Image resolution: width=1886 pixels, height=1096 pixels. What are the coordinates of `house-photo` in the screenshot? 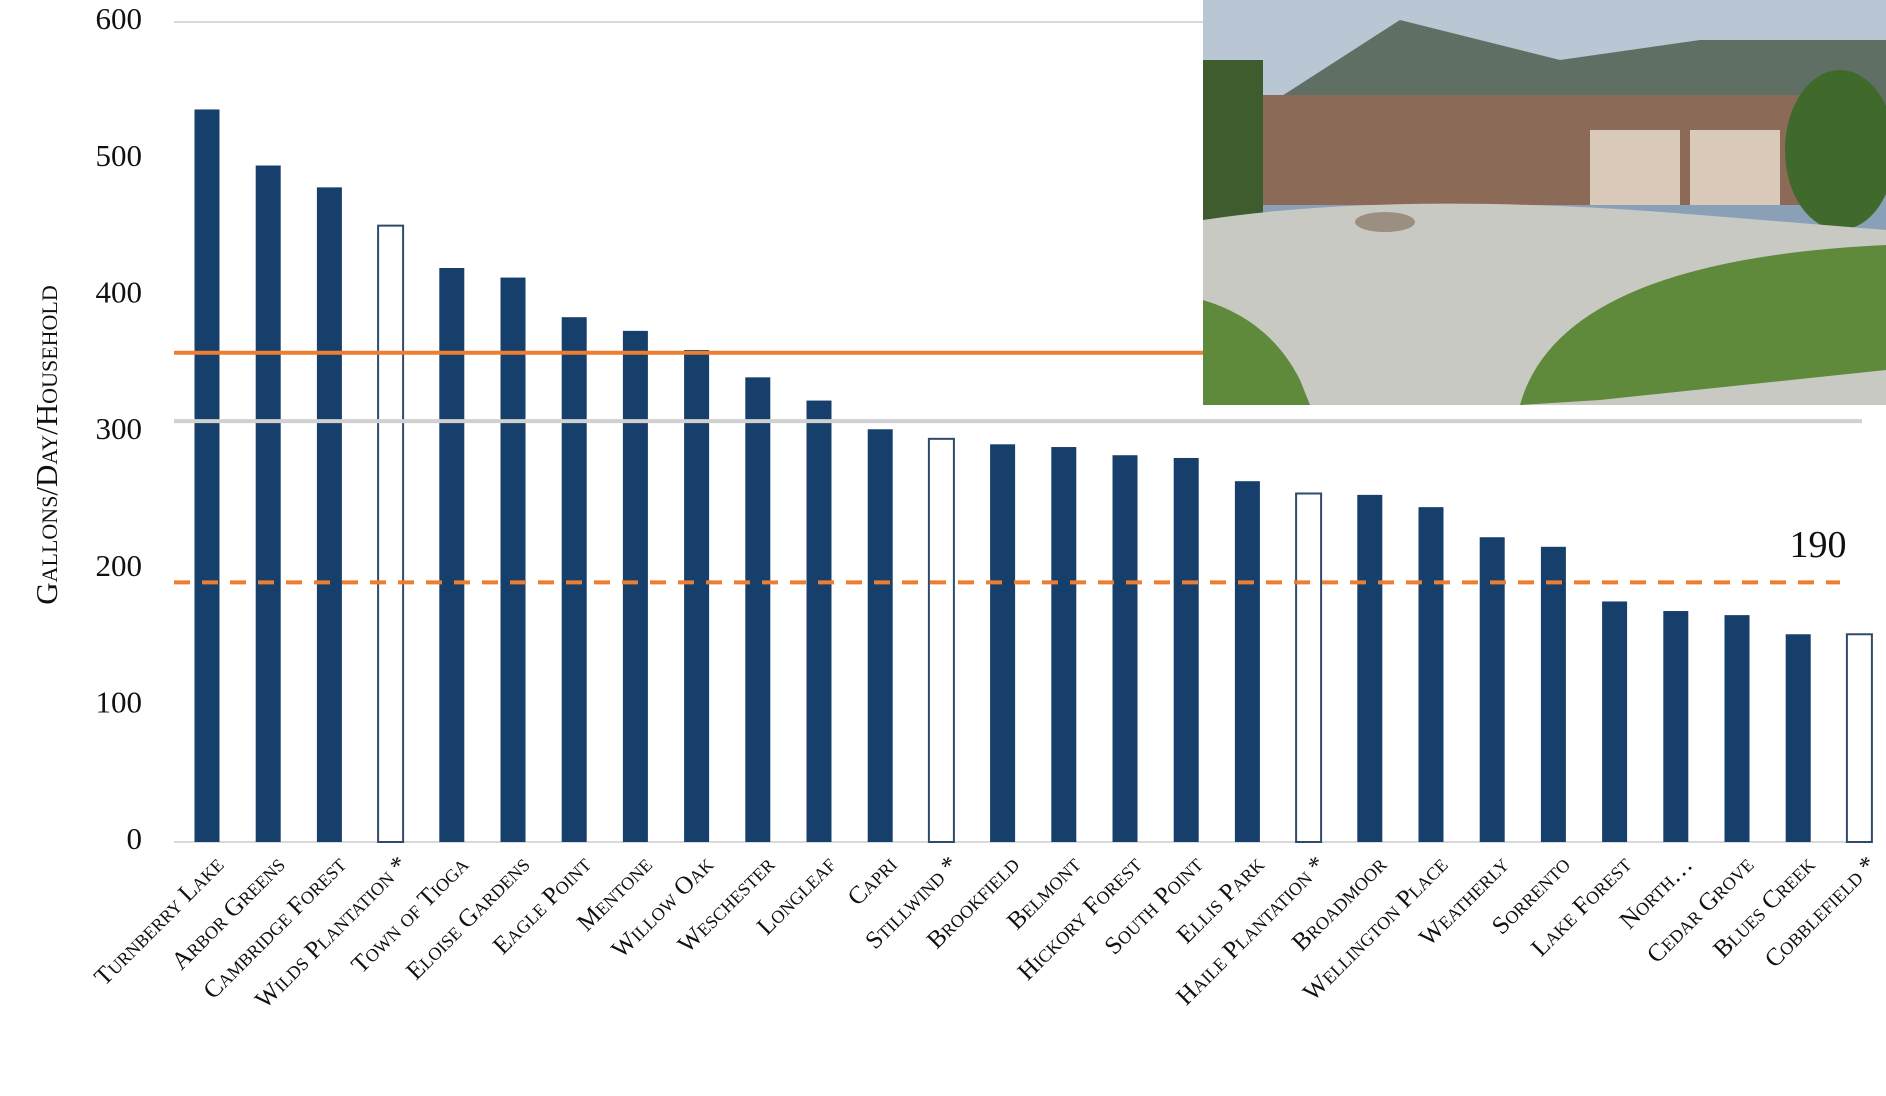 It's located at (1544, 202).